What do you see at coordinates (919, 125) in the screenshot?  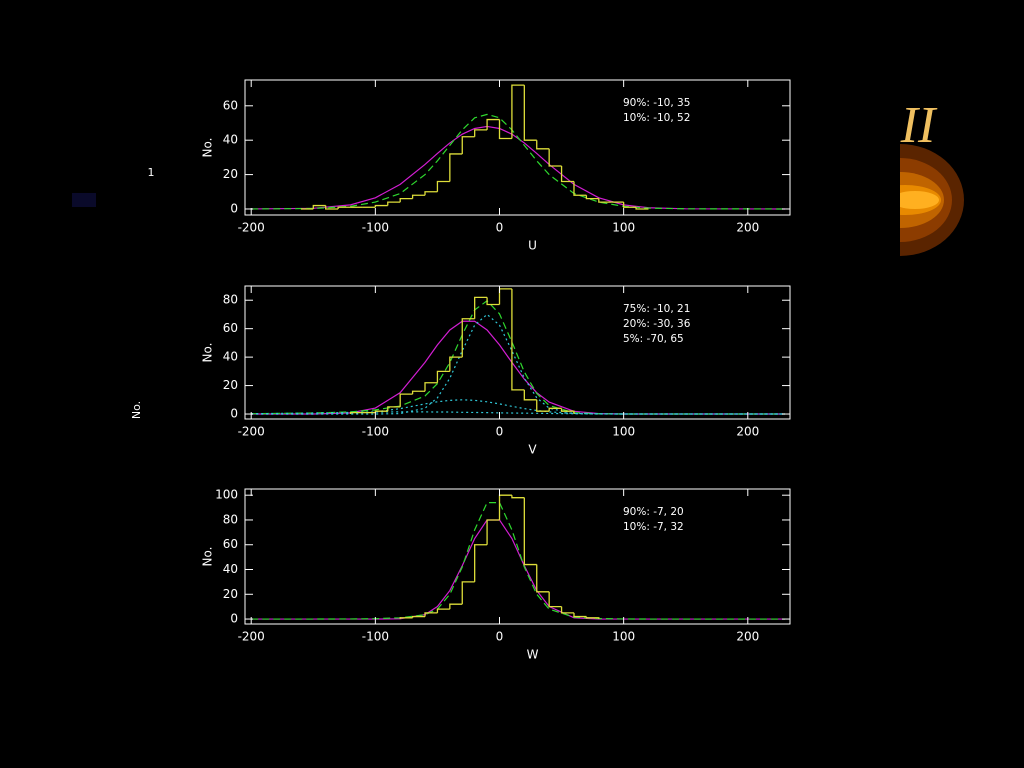 I see `slide-heading: II` at bounding box center [919, 125].